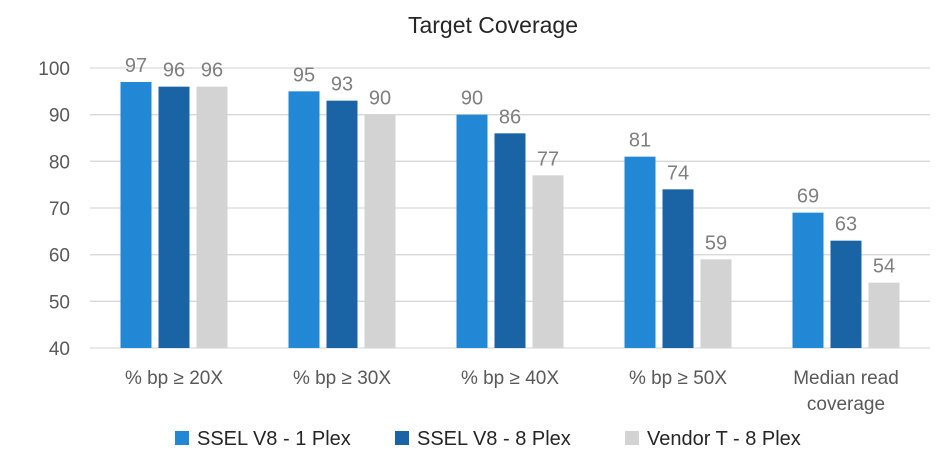  Describe the element at coordinates (493, 25) in the screenshot. I see `chart-title: Target Coverage` at that location.